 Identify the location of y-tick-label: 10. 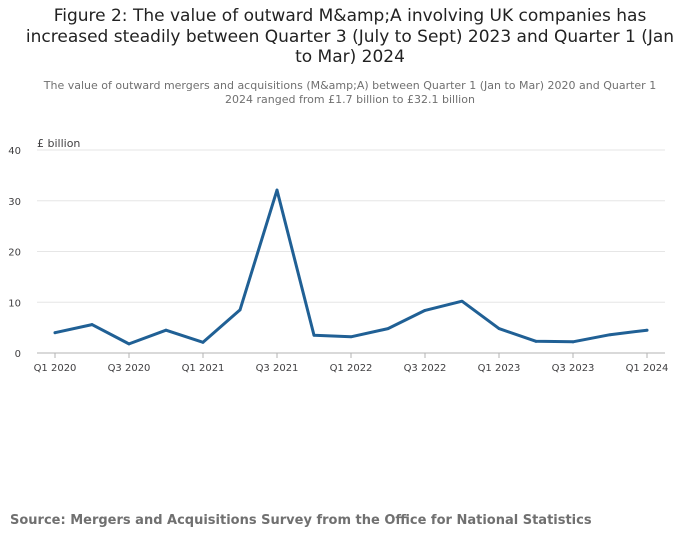
(14, 303).